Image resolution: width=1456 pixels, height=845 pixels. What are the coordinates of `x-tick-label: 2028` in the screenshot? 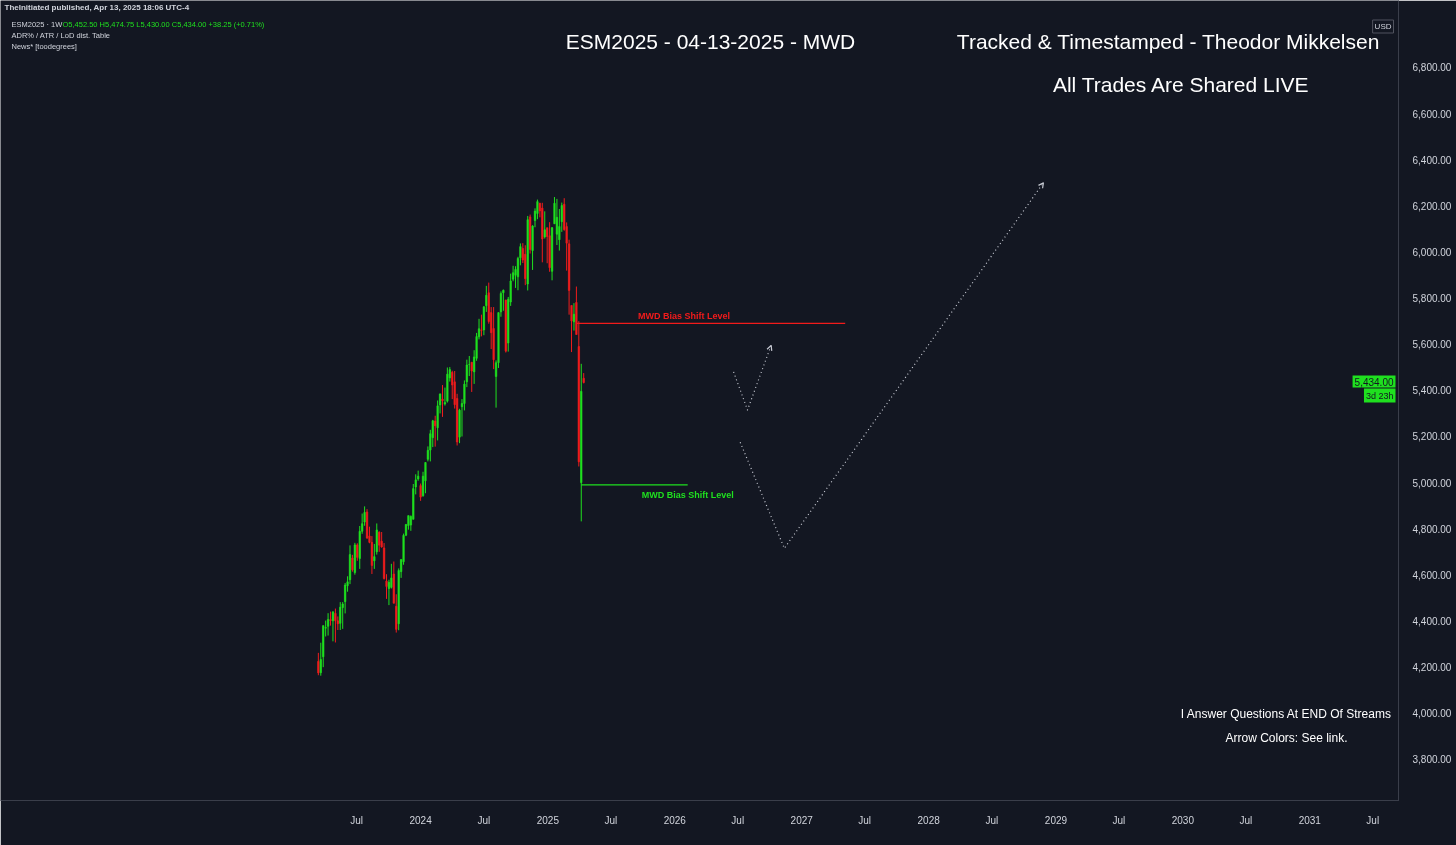 It's located at (929, 820).